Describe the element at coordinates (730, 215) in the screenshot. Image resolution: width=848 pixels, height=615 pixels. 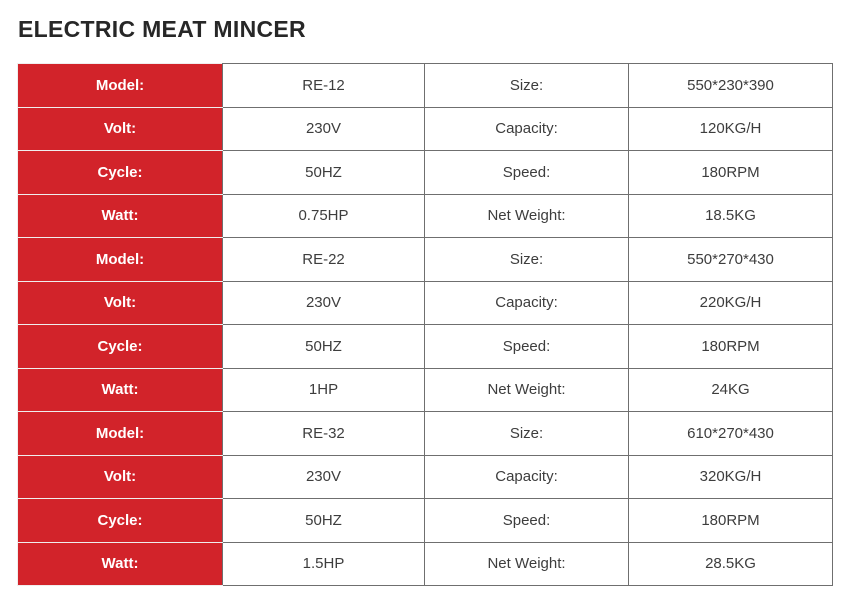
I see `spec-value-cell: 18.5KG` at that location.